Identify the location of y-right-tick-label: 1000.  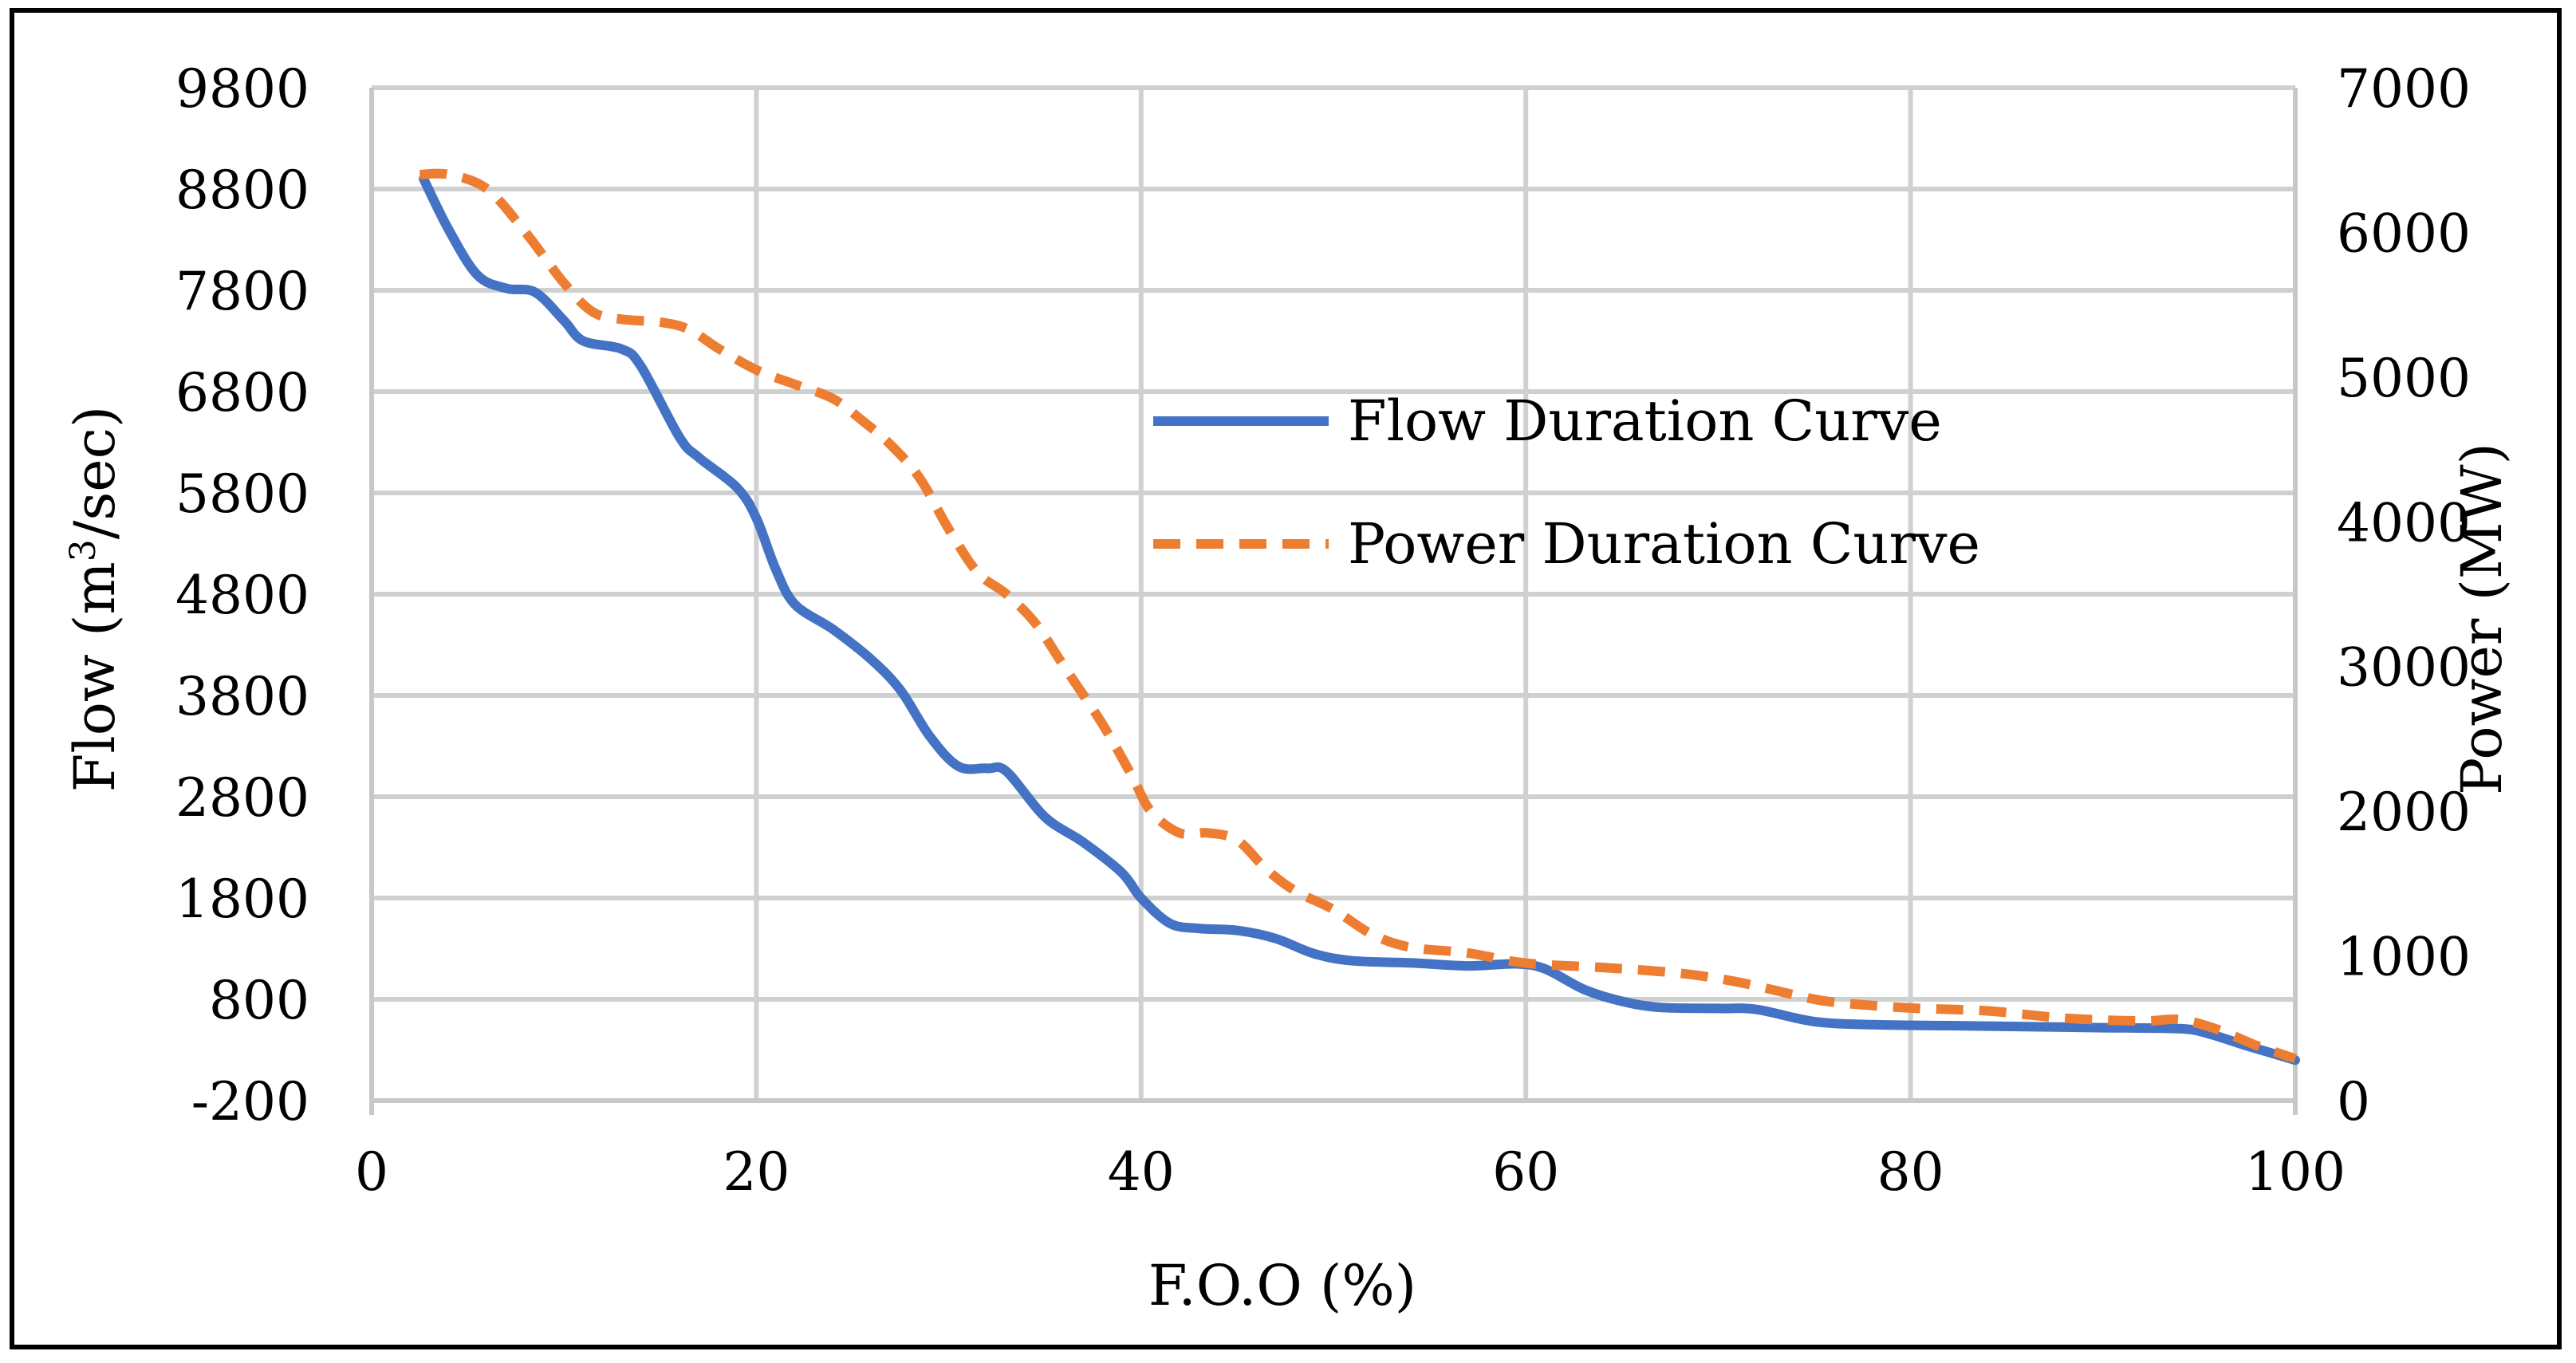
(2404, 957).